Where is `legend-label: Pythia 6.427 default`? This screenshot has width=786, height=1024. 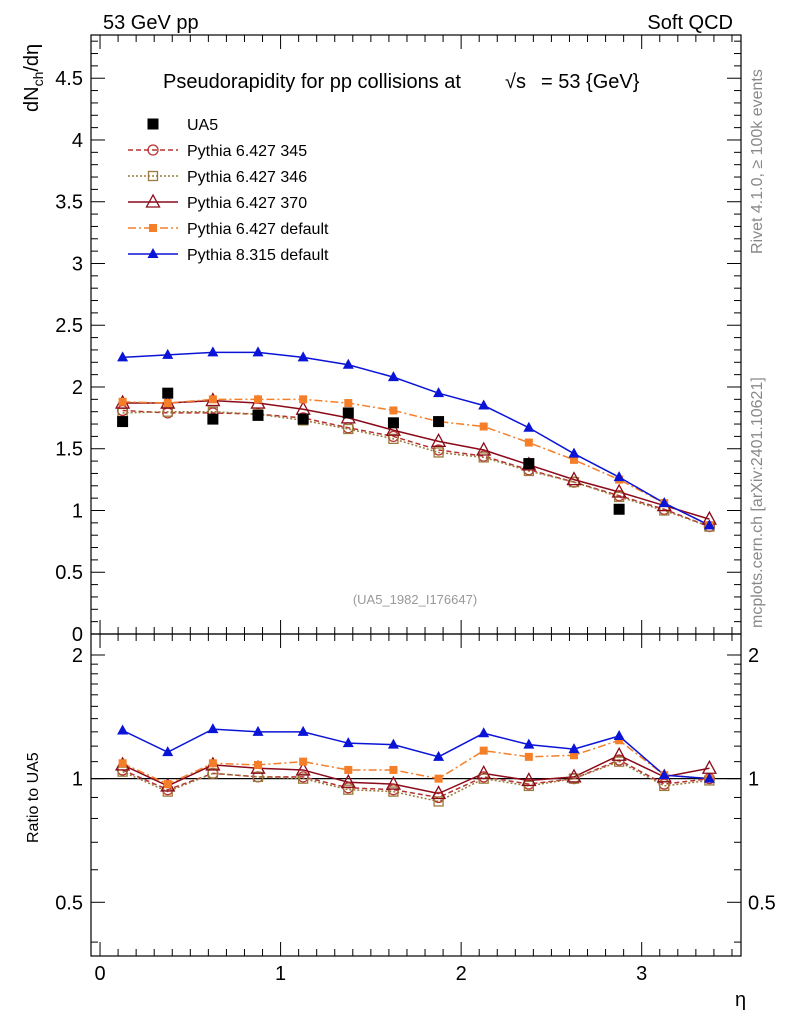
legend-label: Pythia 6.427 default is located at coordinates (258, 229).